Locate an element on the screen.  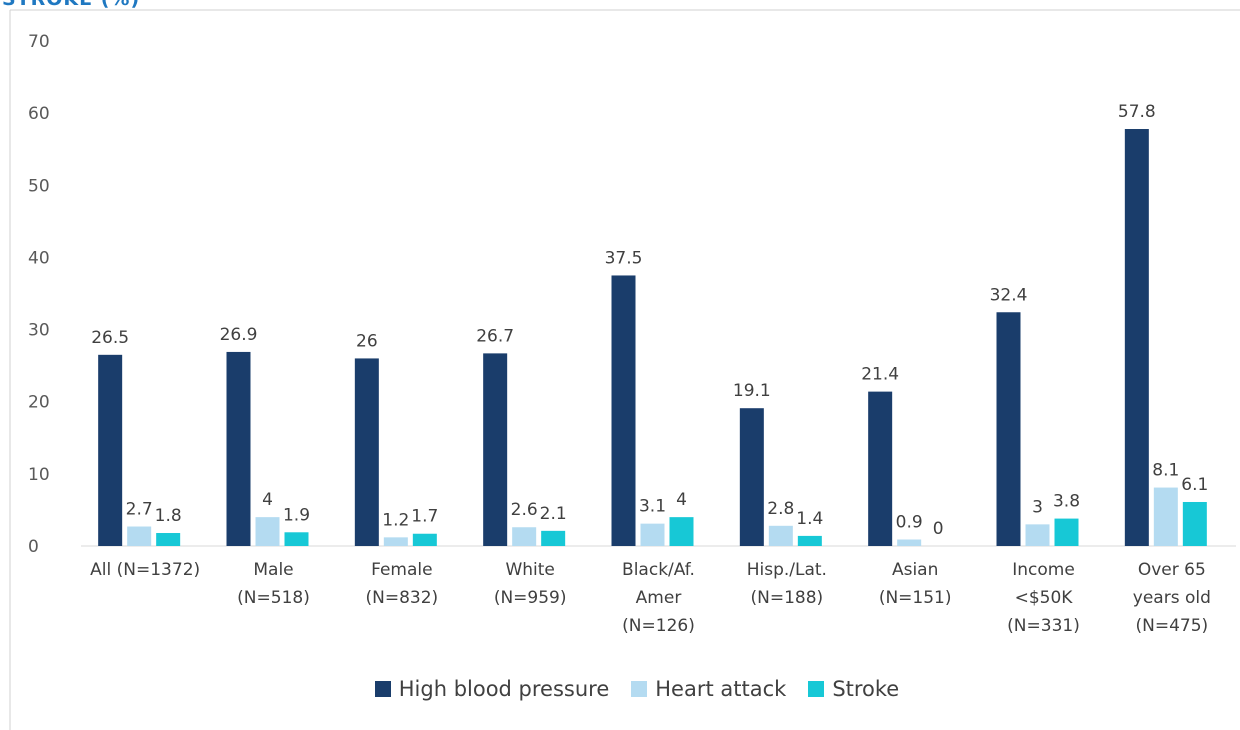
data-label: 3.8 is located at coordinates (1066, 502).